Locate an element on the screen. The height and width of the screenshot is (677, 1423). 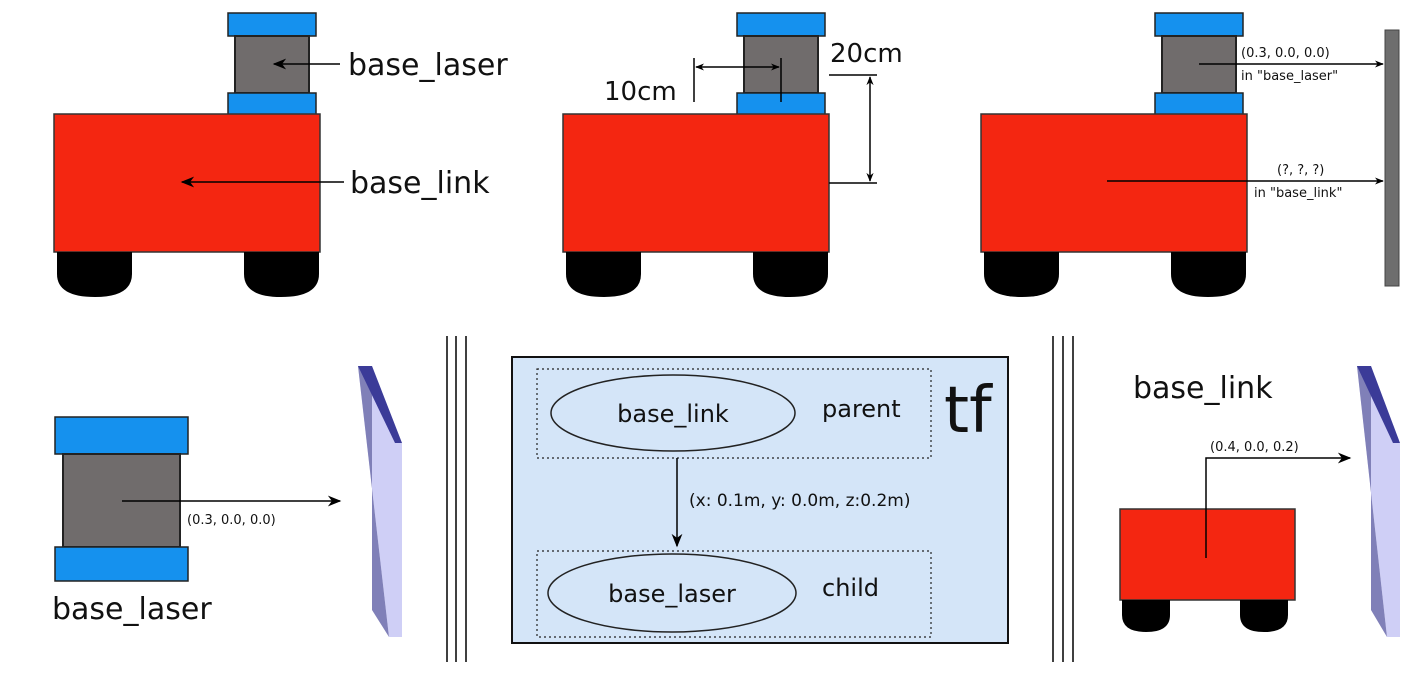
base-link-label: base_link is located at coordinates (420, 183).